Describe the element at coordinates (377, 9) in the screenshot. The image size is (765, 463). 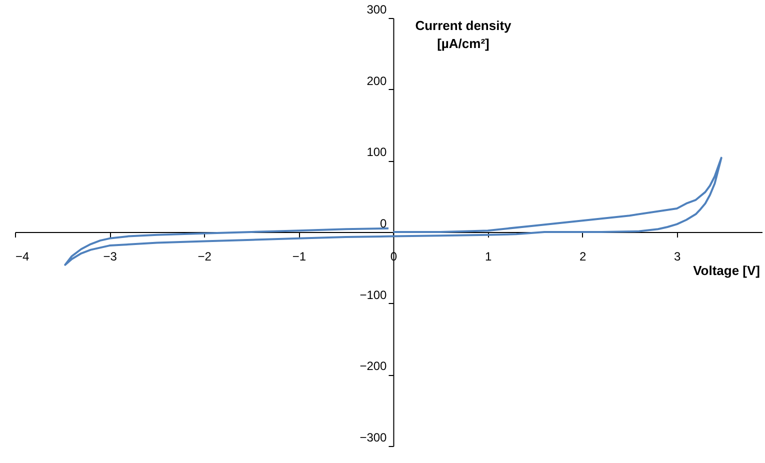
I see `y-tick-label: 300` at that location.